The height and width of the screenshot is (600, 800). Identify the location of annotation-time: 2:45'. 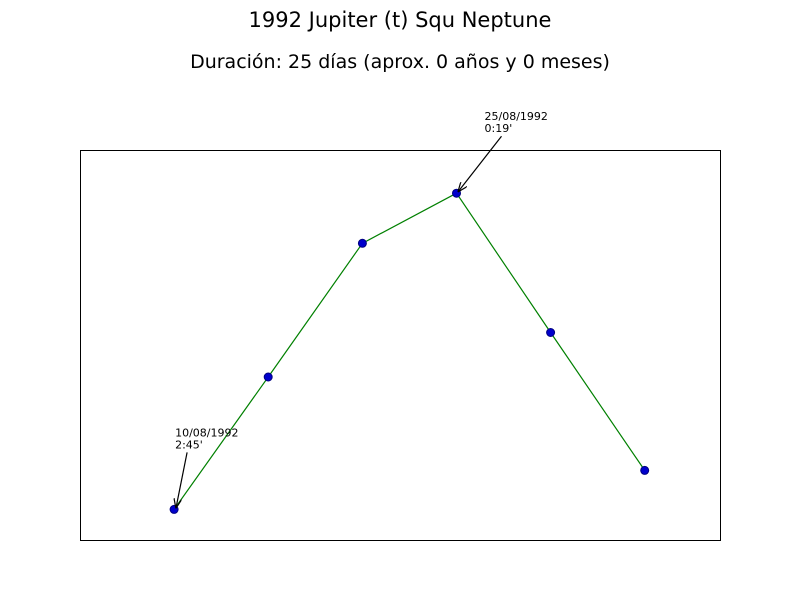
(189, 444).